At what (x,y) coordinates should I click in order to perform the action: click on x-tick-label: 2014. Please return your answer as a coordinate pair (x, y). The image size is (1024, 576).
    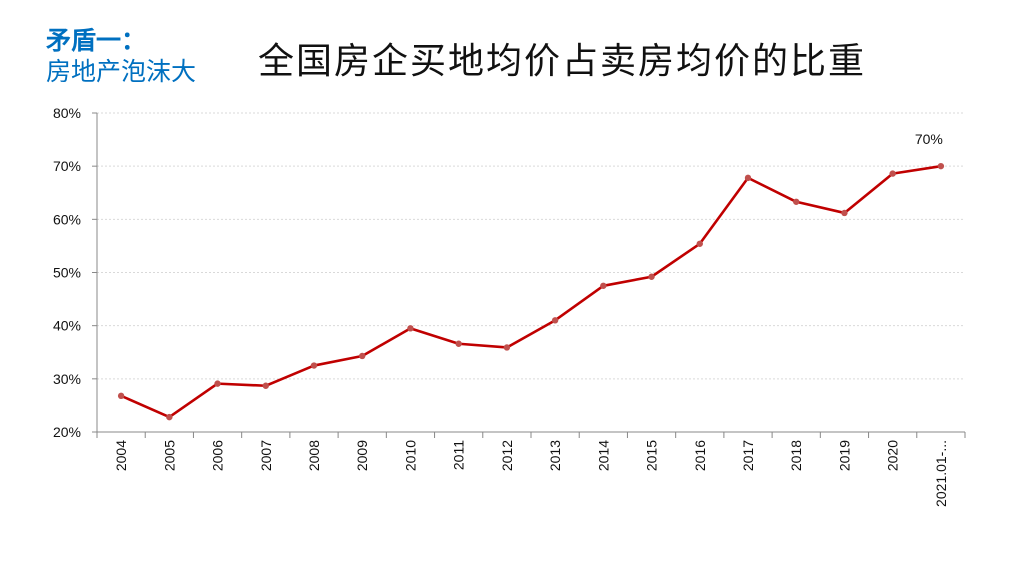
    Looking at the image, I should click on (603, 455).